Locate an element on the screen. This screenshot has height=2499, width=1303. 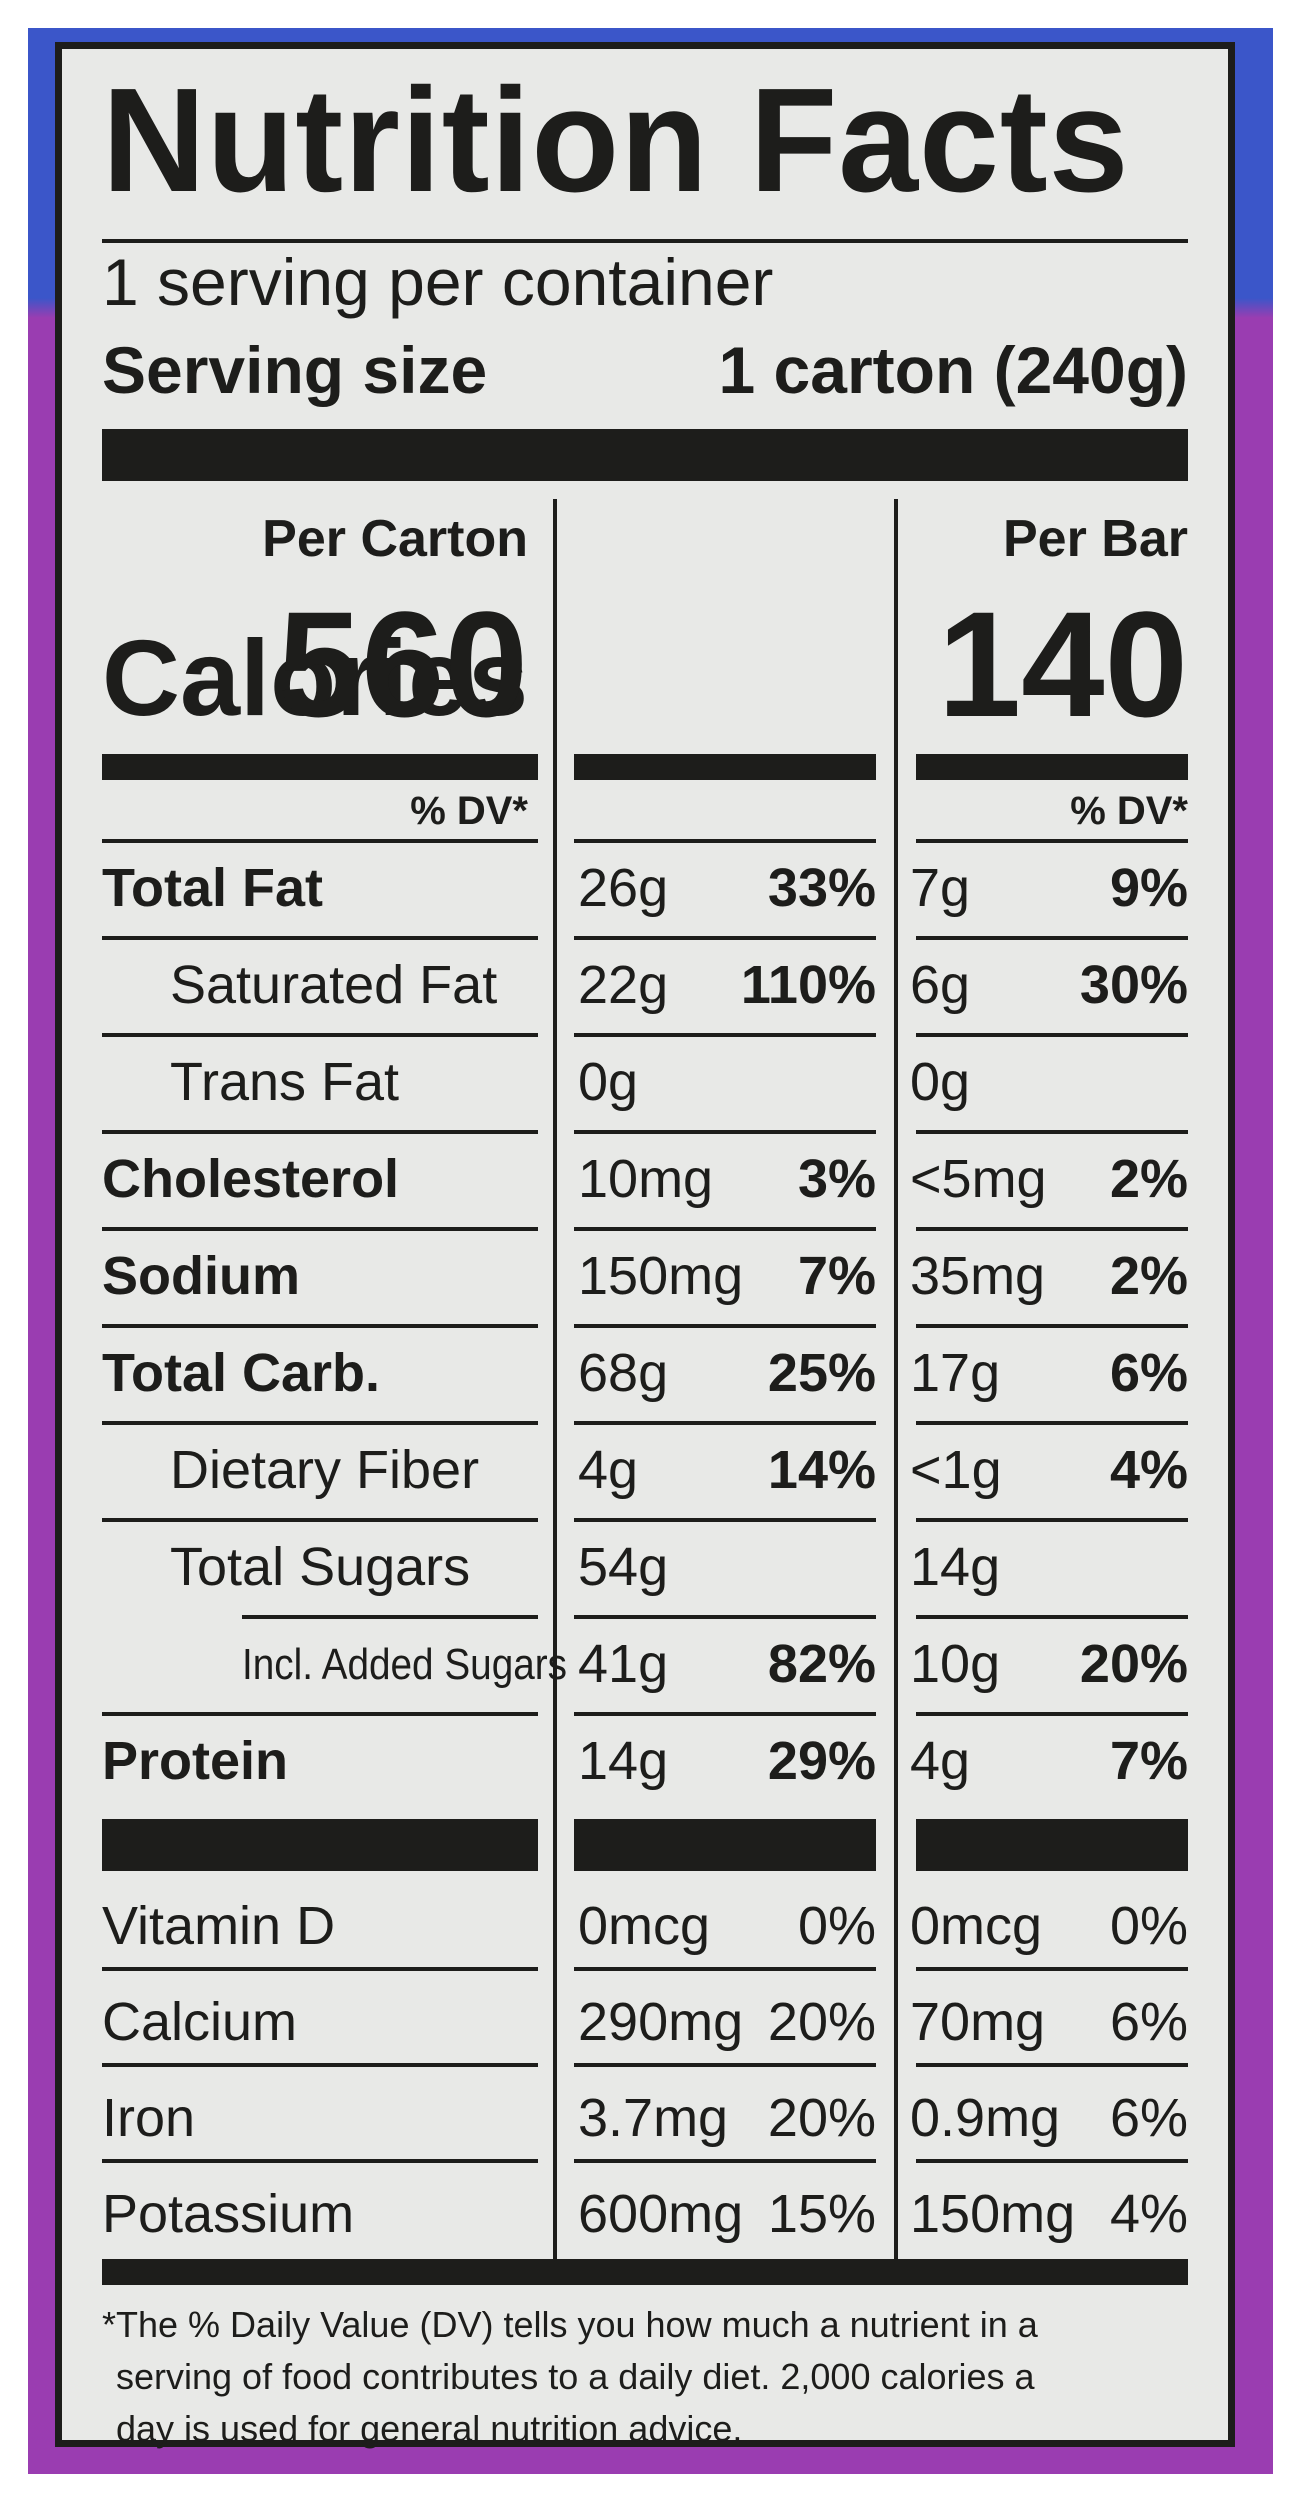
vitamin-amount-bar: 0.9mg is located at coordinates (985, 2118).